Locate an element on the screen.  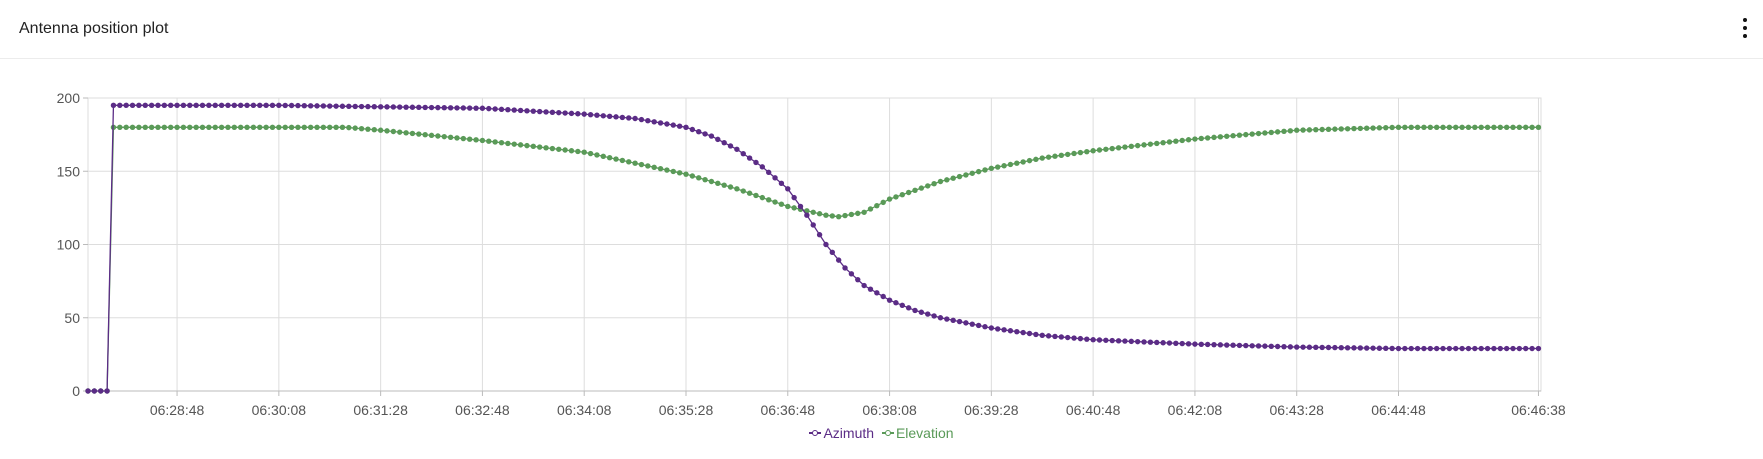
x-tick-label: 06:43:28 is located at coordinates (1296, 410).